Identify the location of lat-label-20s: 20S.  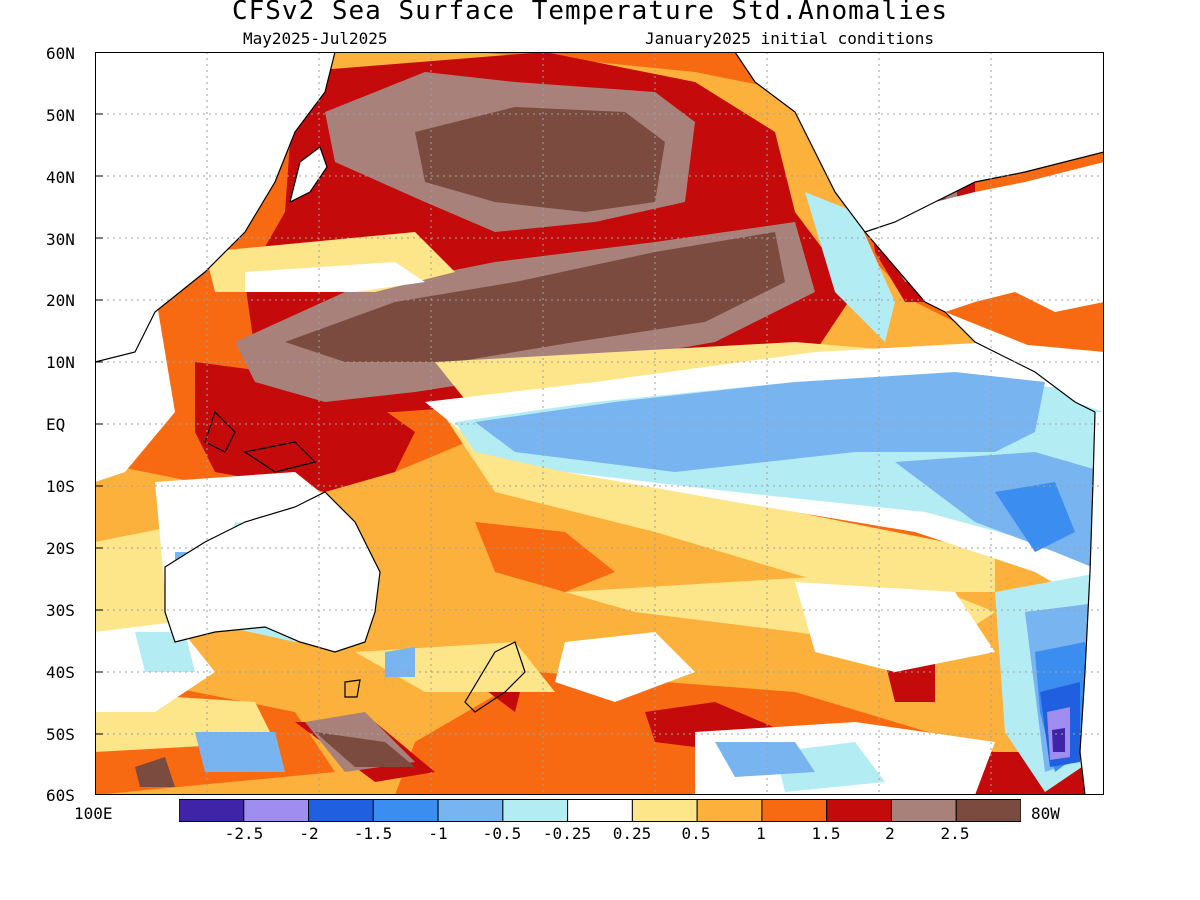
(60, 548).